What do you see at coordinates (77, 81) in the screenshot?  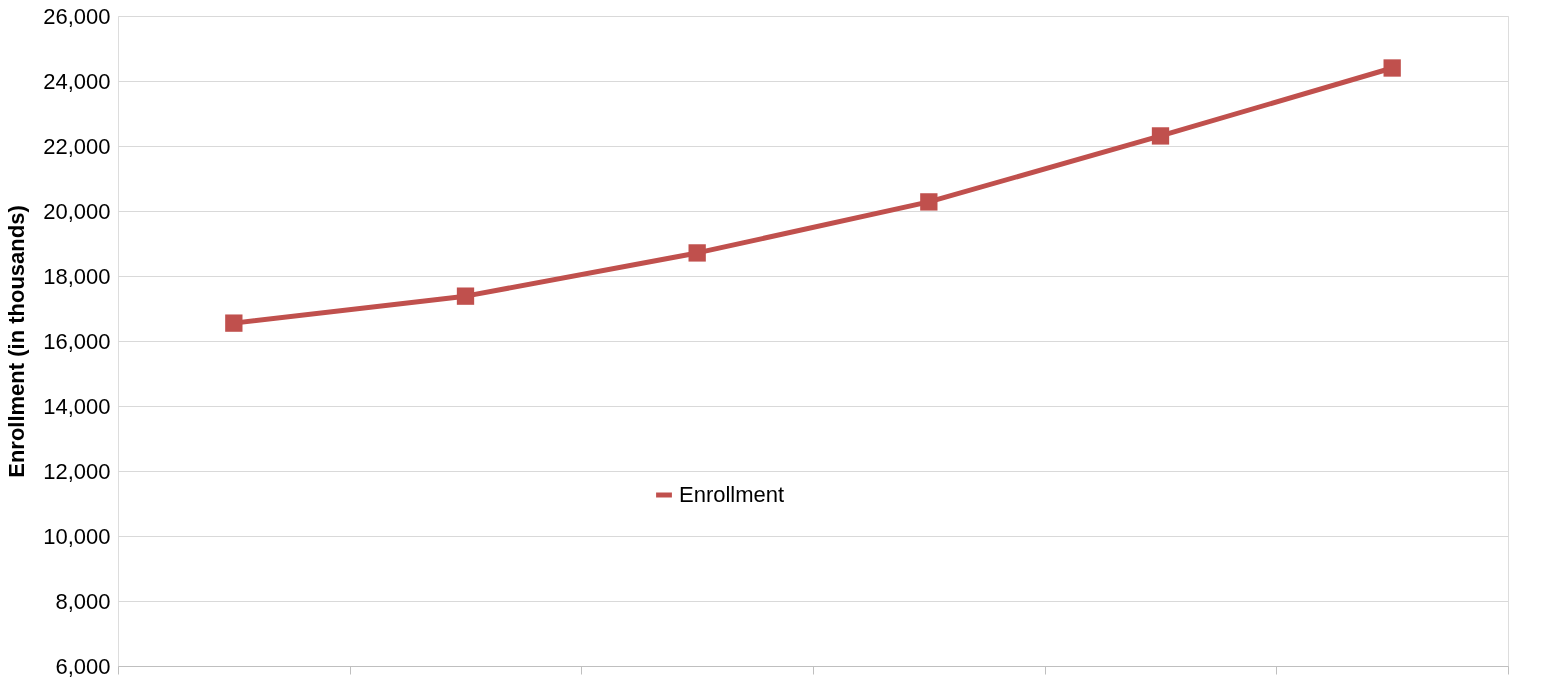 I see `y-tick-label: 24,000` at bounding box center [77, 81].